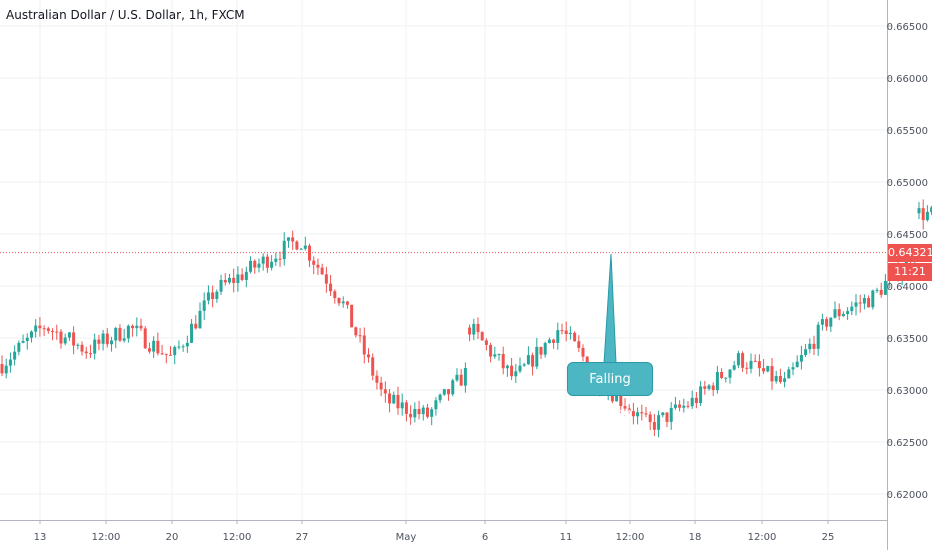 This screenshot has width=932, height=555. I want to click on x-tick-label: 13, so click(40, 537).